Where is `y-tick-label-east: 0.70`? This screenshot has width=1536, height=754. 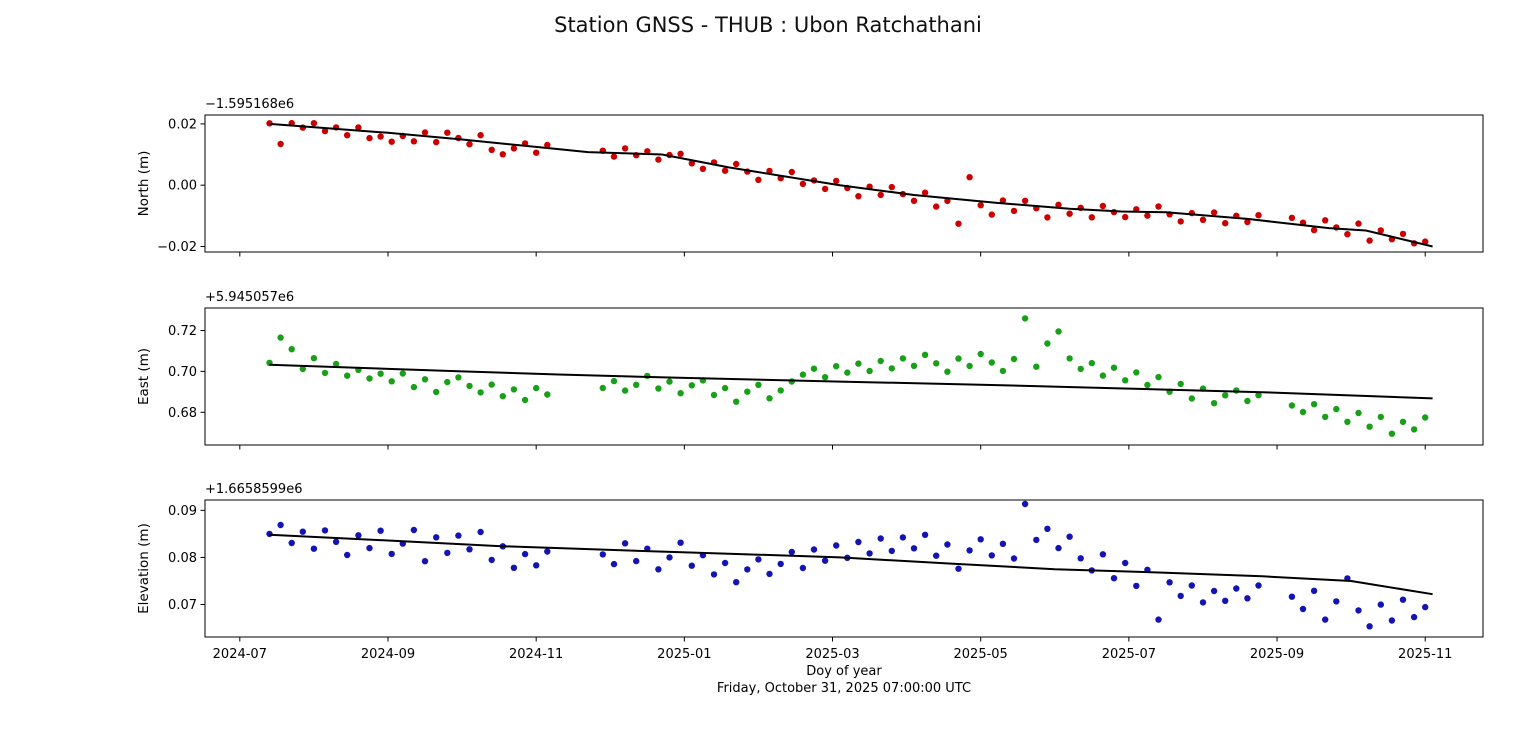
y-tick-label-east: 0.70 is located at coordinates (182, 372).